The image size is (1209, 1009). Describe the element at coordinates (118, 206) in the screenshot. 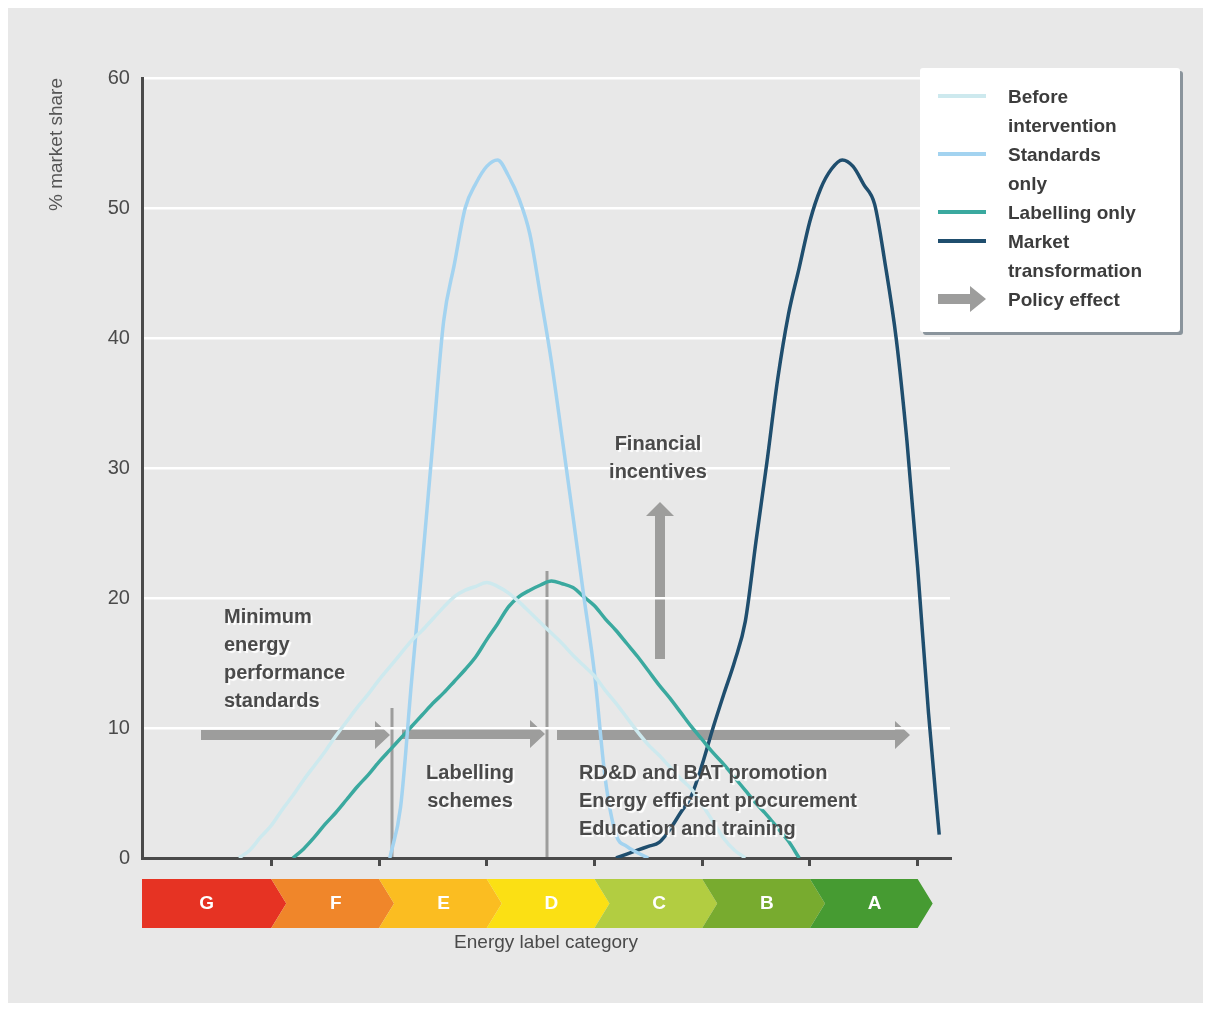

I see `y-tick-label: 50` at that location.